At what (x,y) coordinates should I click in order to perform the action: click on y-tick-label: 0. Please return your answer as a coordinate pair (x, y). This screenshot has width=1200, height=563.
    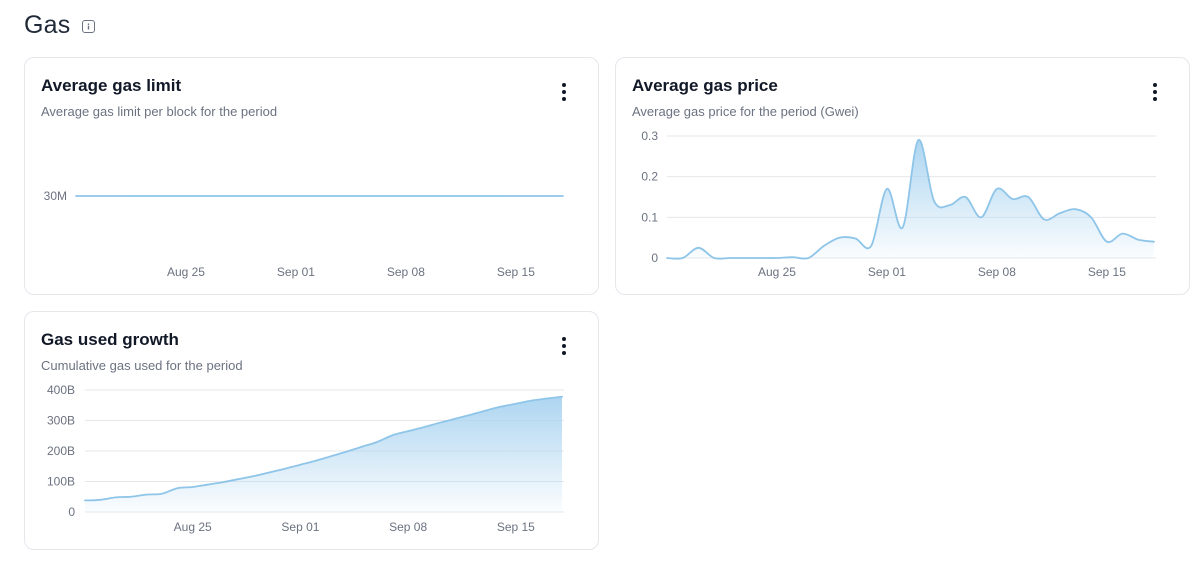
    Looking at the image, I should click on (71, 512).